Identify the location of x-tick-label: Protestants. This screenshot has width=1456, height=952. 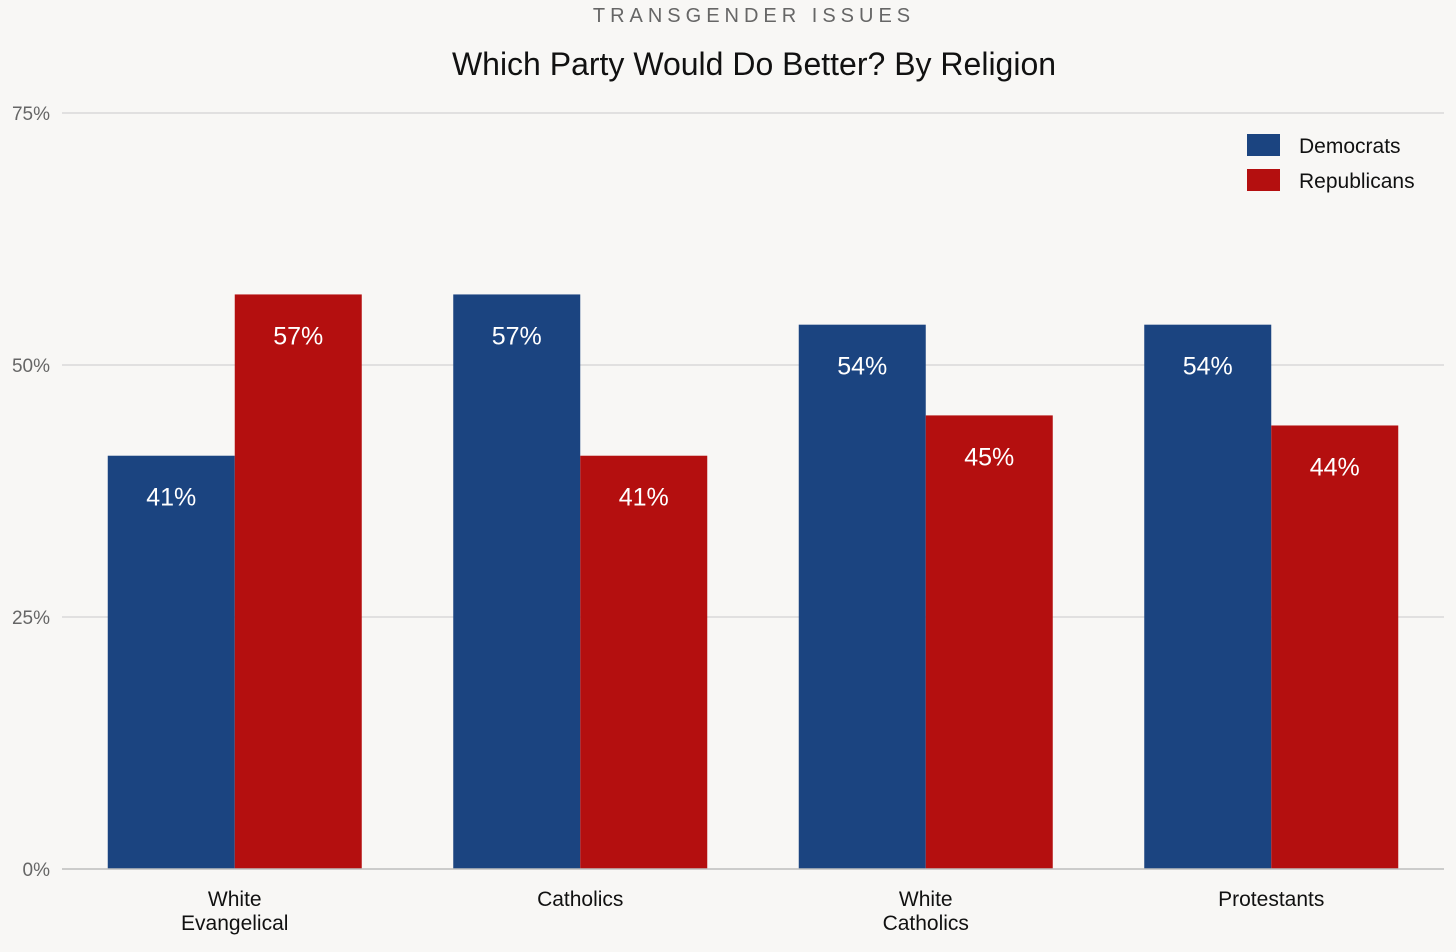
(1271, 899).